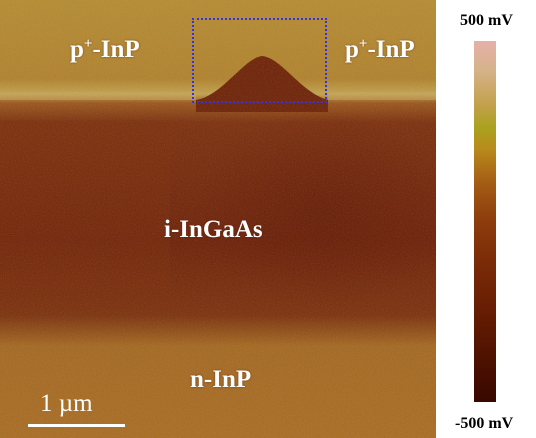  Describe the element at coordinates (380, 49) in the screenshot. I see `region-label-p-inp-right: p+-InP` at that location.